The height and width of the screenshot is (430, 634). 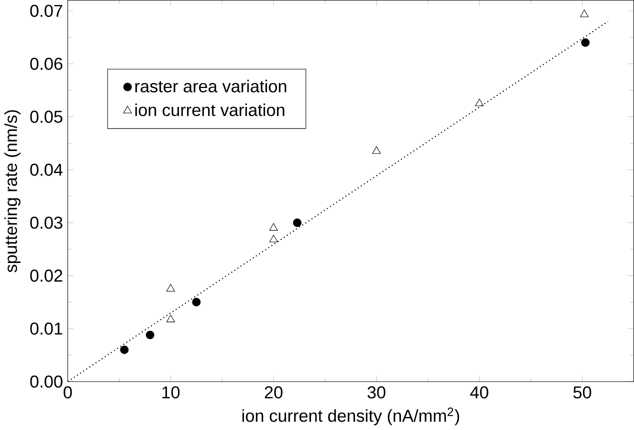 What do you see at coordinates (209, 110) in the screenshot?
I see `legend-label: ion current variation` at bounding box center [209, 110].